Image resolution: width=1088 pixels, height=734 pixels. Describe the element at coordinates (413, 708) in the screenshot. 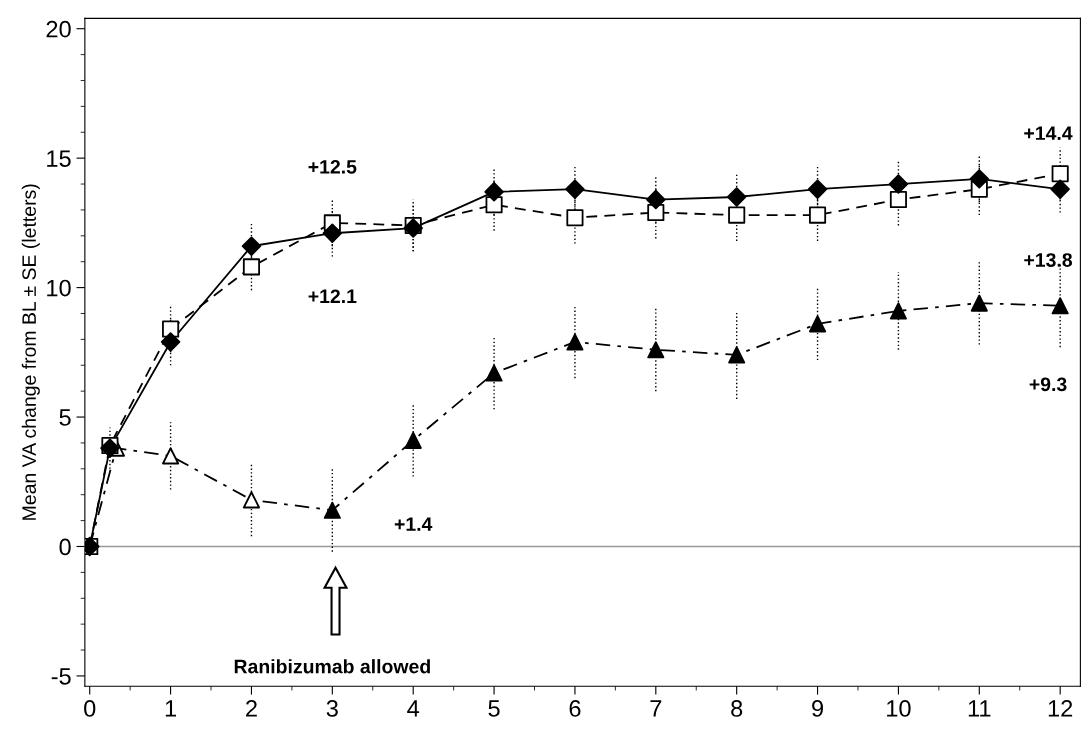

I see `x-tick-label: 4` at that location.